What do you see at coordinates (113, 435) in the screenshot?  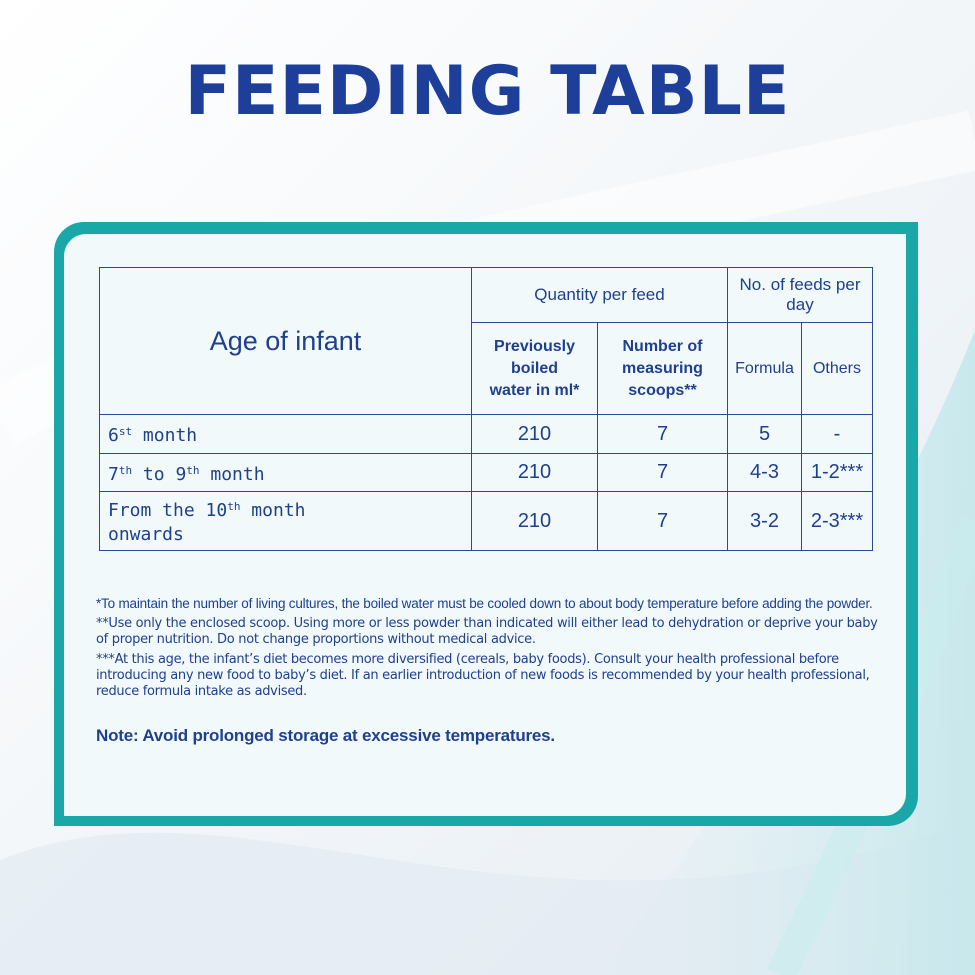 I see `age-text: 6` at bounding box center [113, 435].